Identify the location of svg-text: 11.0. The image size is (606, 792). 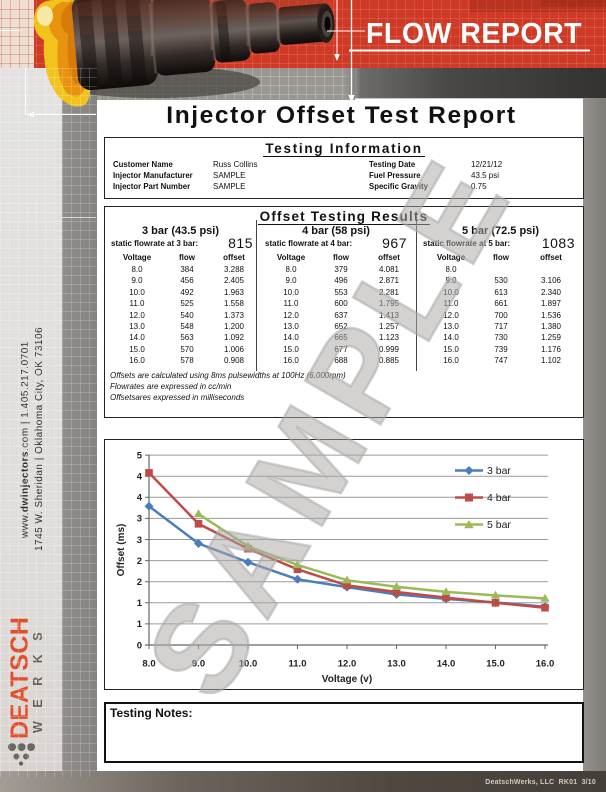
(298, 664).